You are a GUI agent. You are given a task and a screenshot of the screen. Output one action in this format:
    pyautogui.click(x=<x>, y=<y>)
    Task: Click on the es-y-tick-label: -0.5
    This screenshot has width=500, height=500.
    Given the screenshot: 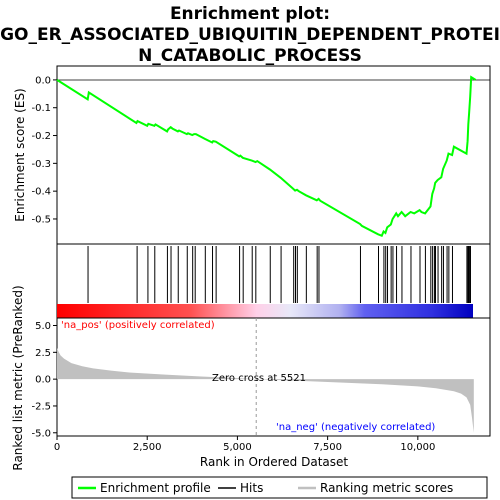 What is the action you would take?
    pyautogui.click(x=41, y=219)
    